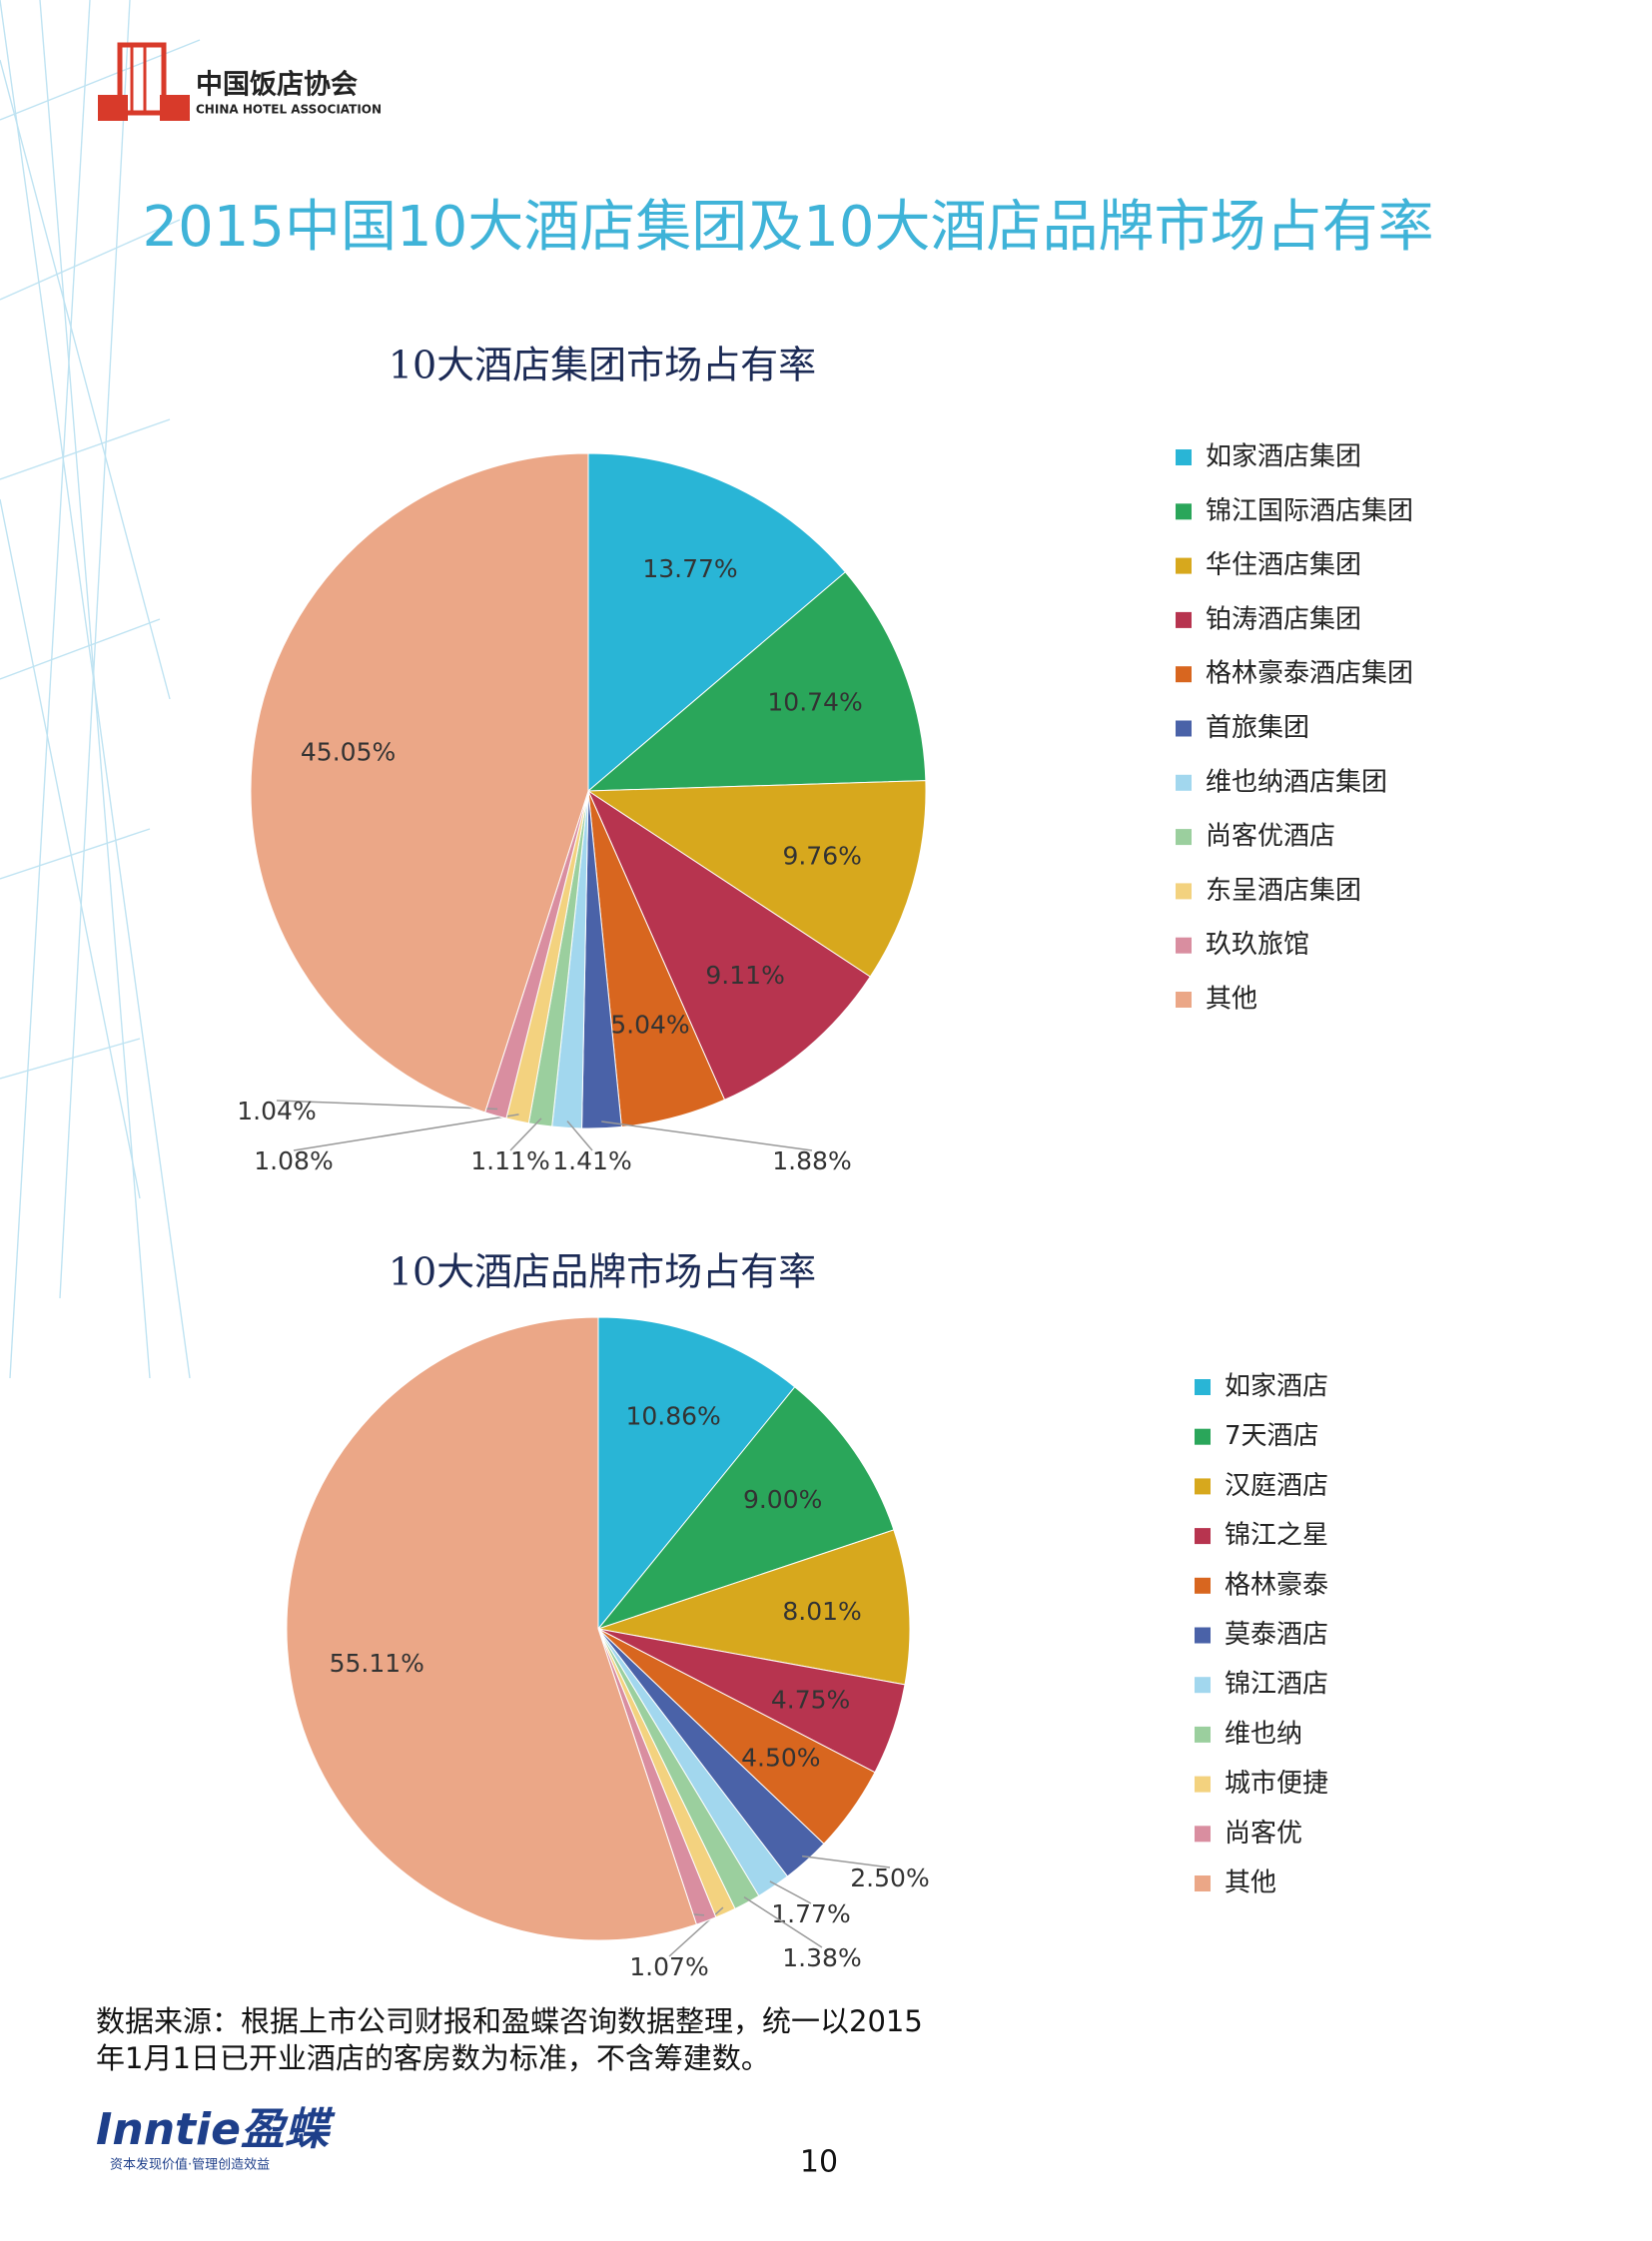 The image size is (1652, 2241). What do you see at coordinates (216, 2129) in the screenshot?
I see `footer-brand: Inntie盈蝶` at bounding box center [216, 2129].